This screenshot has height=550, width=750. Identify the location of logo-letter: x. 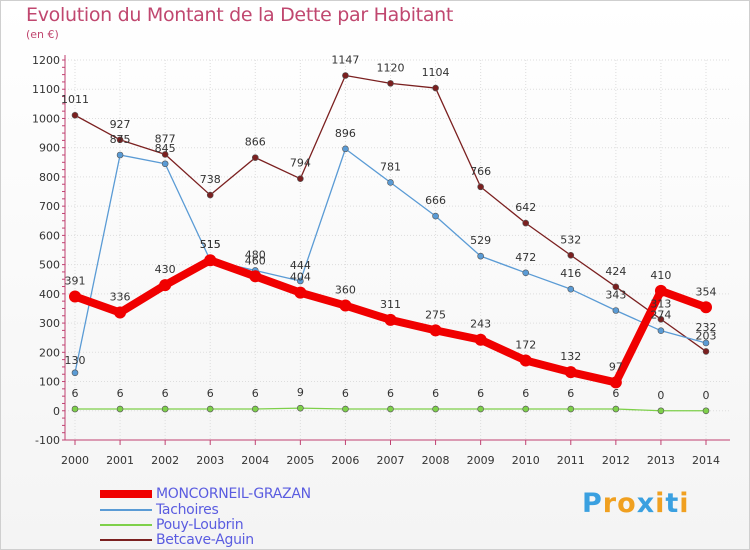
(646, 503).